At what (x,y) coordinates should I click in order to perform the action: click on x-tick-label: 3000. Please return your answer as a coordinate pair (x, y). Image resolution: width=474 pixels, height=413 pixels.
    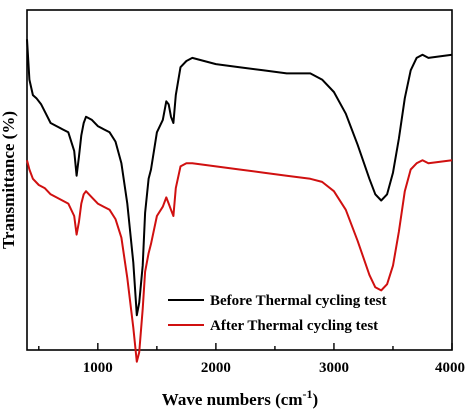
    Looking at the image, I should click on (334, 368).